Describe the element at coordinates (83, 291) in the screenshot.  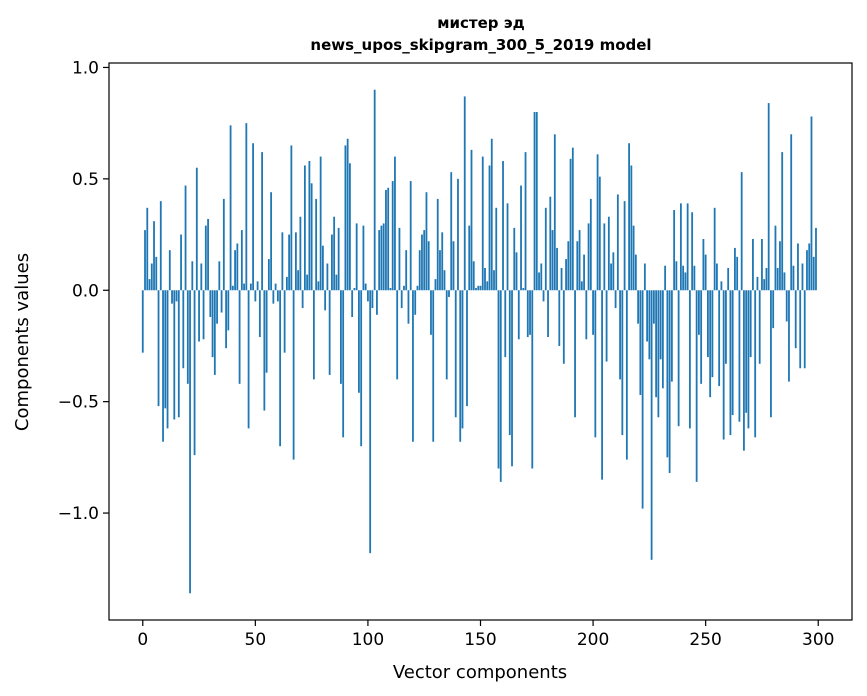
I see `y-axis-ticks: −1.0 −0.5 0.0 0.5 1.0` at that location.